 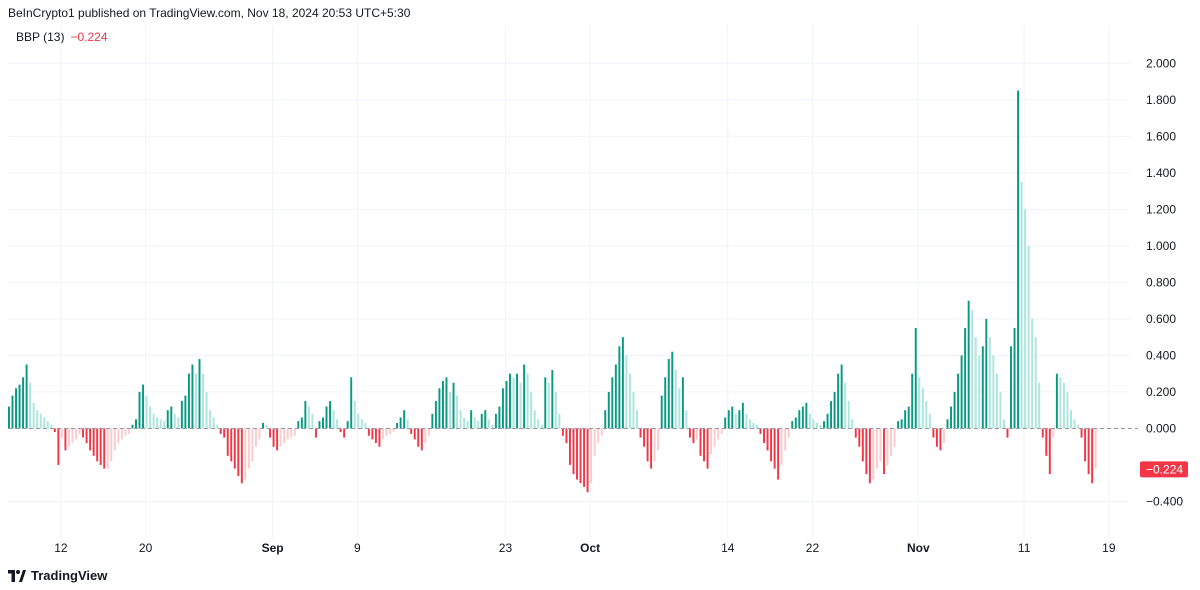 I want to click on x-axis: 12 20 Sep 9 23 Oct 14 22 Nov 11 19, so click(x=585, y=548).